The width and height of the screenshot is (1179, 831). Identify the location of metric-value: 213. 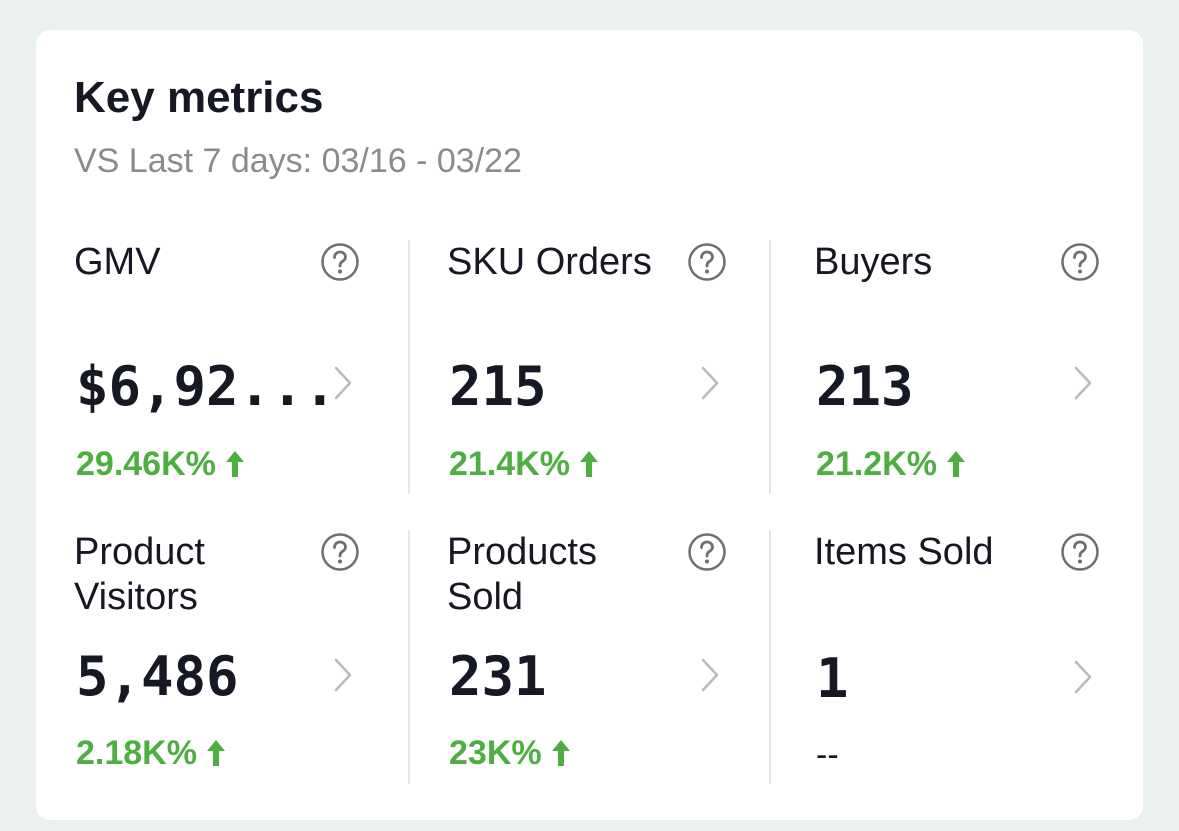
(865, 386).